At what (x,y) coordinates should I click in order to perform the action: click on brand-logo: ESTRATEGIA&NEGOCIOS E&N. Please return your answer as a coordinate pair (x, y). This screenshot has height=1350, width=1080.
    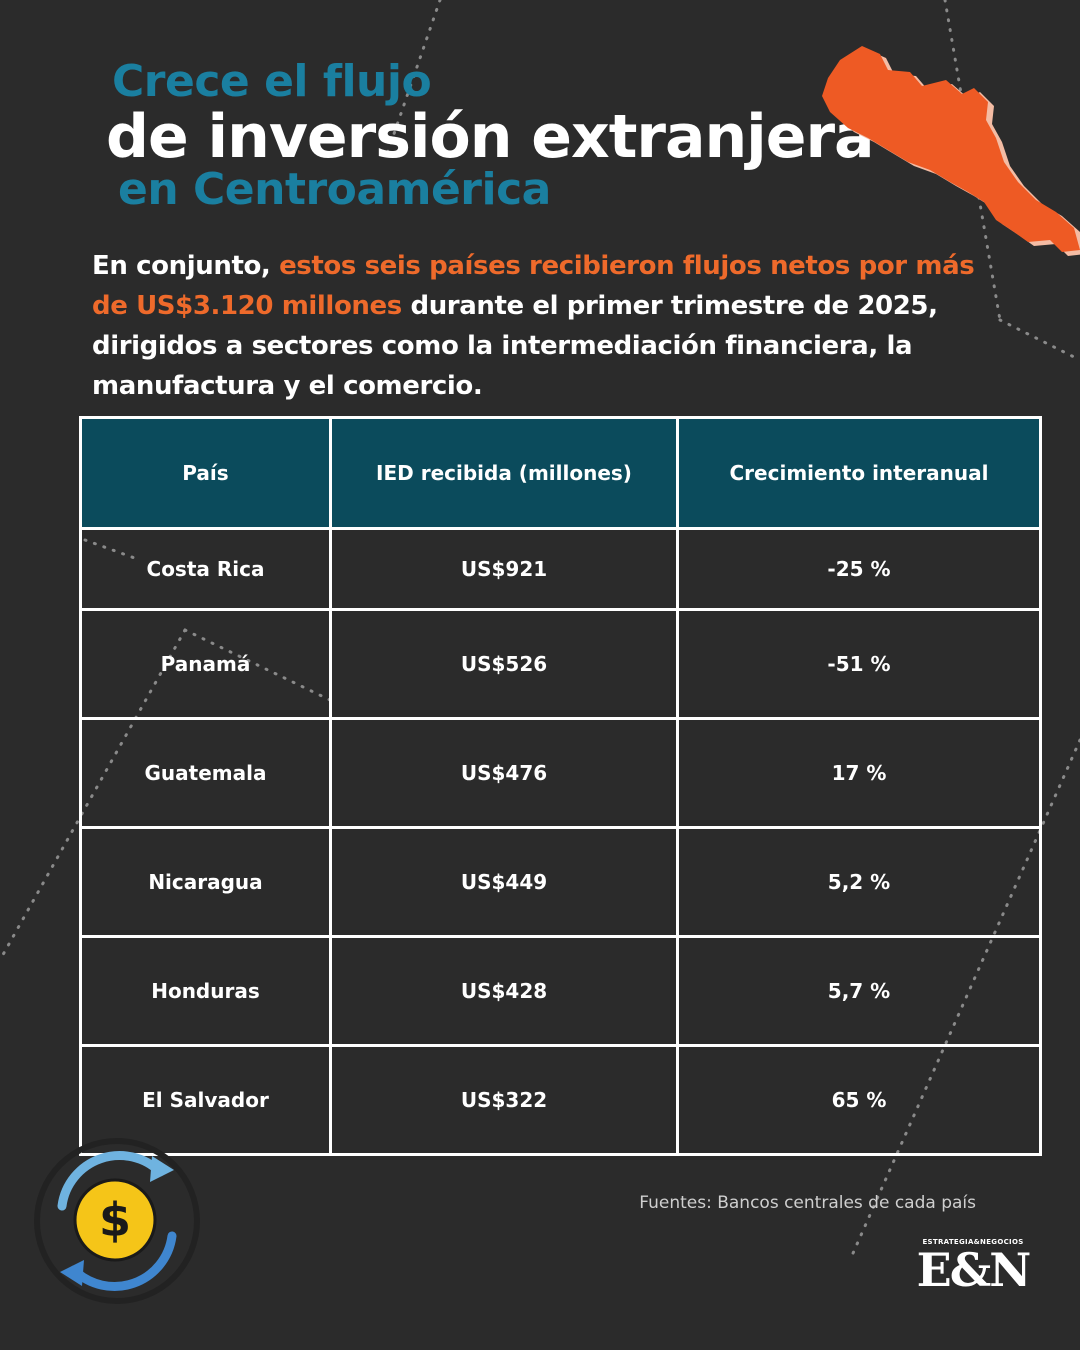
    Looking at the image, I should click on (973, 1266).